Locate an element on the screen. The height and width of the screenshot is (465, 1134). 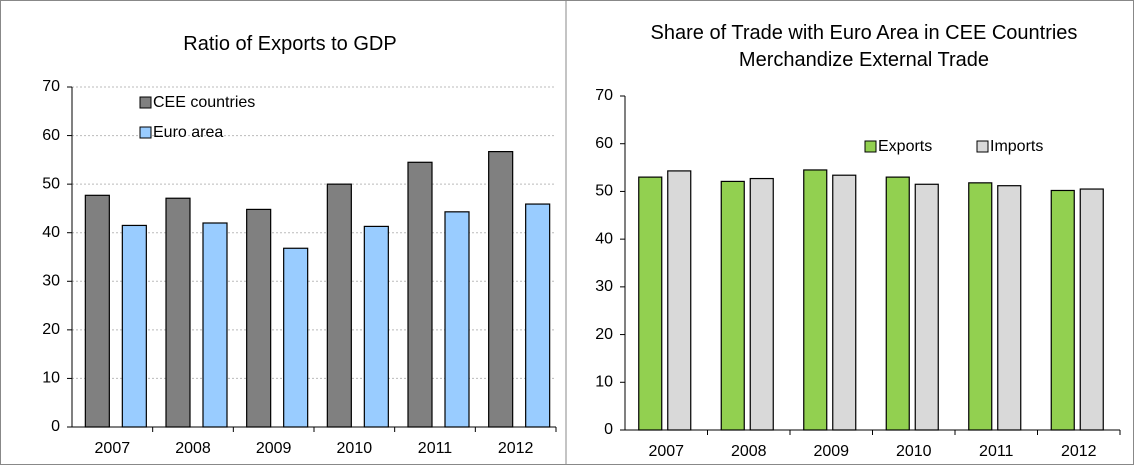
chart-title: Ratio of Exports to GDP is located at coordinates (290, 44).